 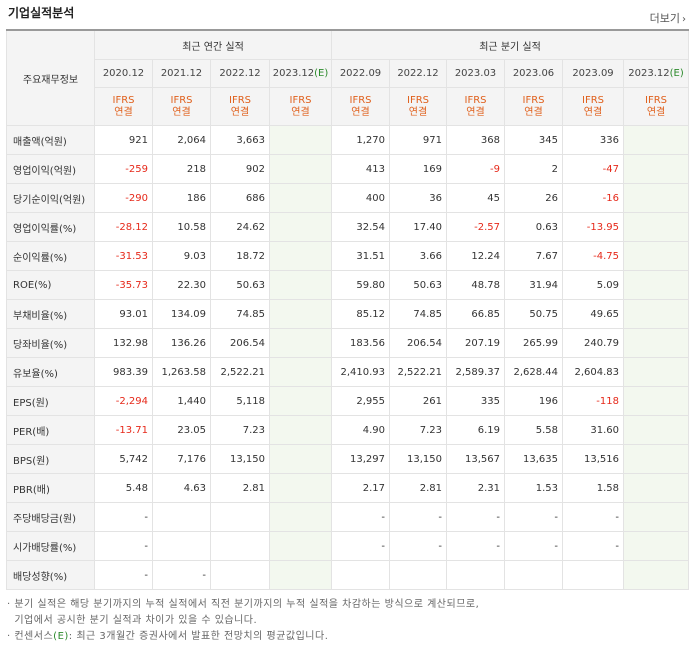 I want to click on table-row: 매출액(억원) 921 2,064 3,663 1,270 971 368 345 336, so click(x=348, y=140).